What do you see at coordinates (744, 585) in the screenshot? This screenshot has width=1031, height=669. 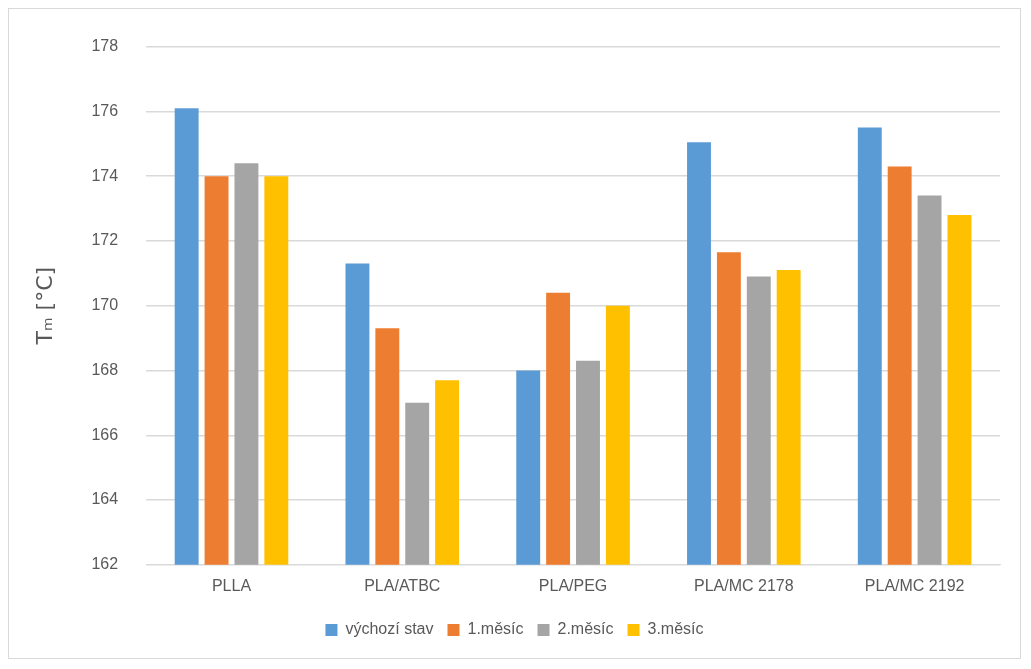 I see `x-tick-label: PLA/MC 2178` at bounding box center [744, 585].